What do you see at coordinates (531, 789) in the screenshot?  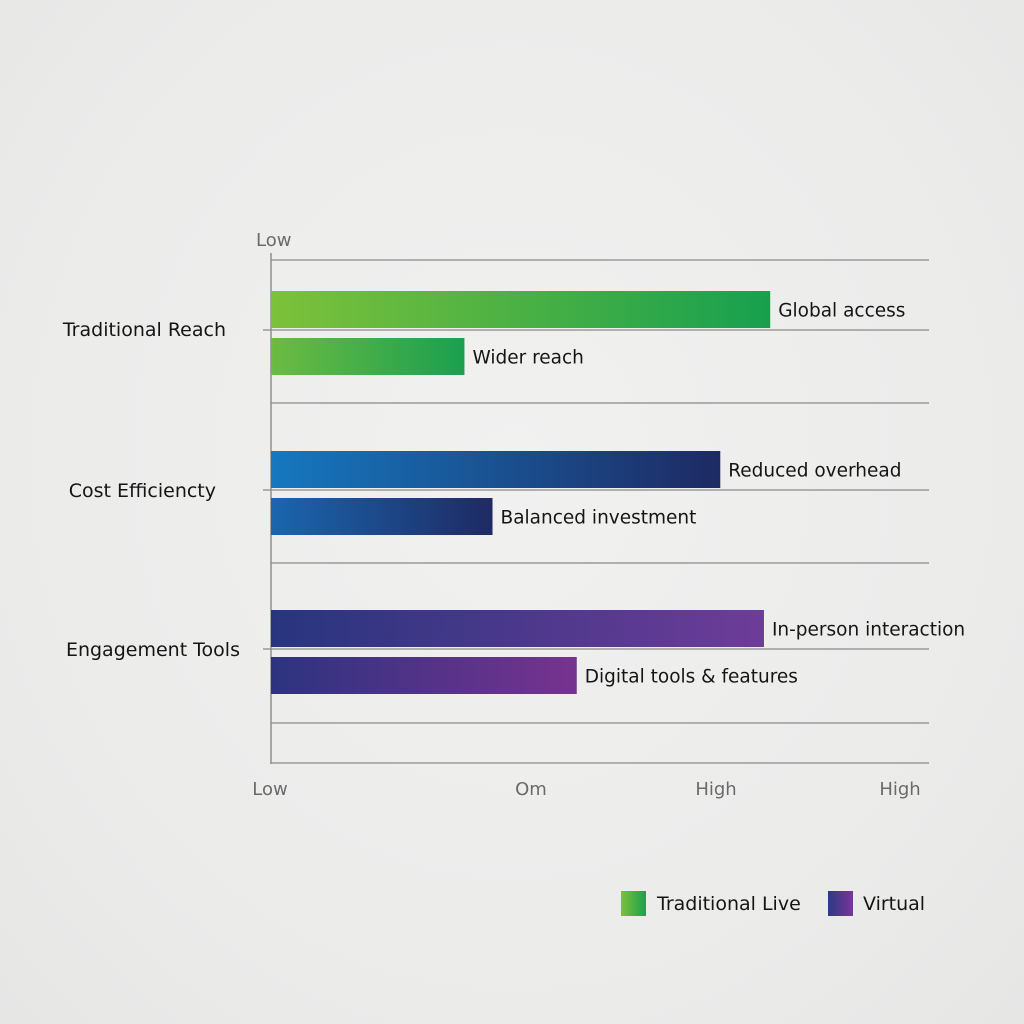 I see `x-tick-label: Om` at bounding box center [531, 789].